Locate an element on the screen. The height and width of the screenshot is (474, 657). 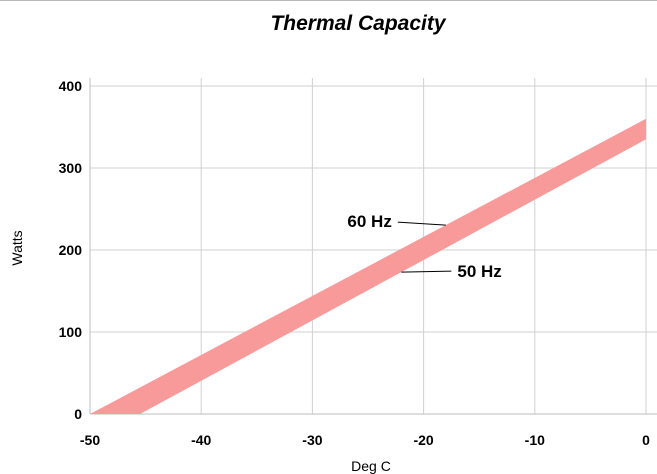
x-tick-label: 0 is located at coordinates (646, 440).